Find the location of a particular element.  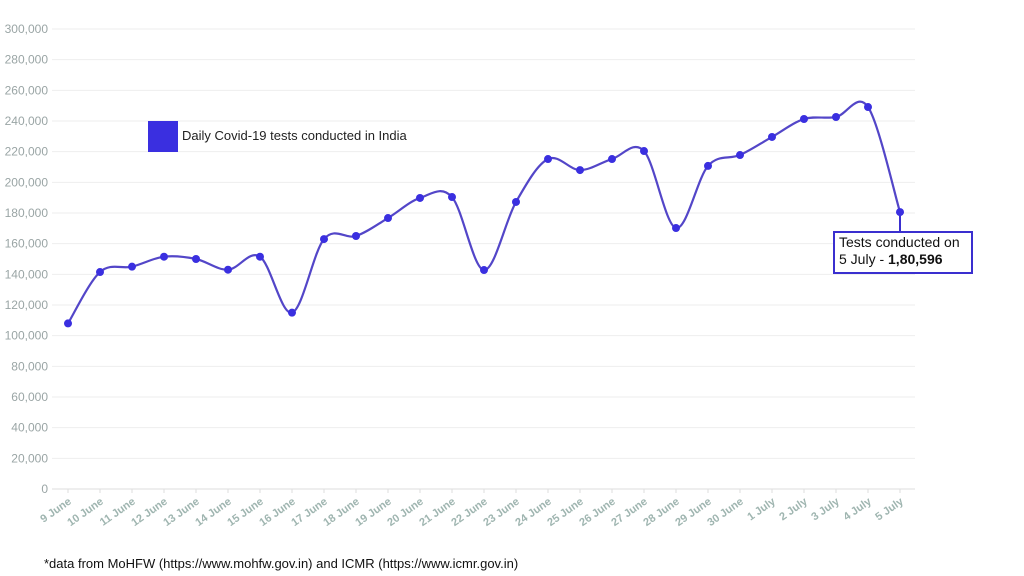

y-tick-label: 120,000 is located at coordinates (27, 305).